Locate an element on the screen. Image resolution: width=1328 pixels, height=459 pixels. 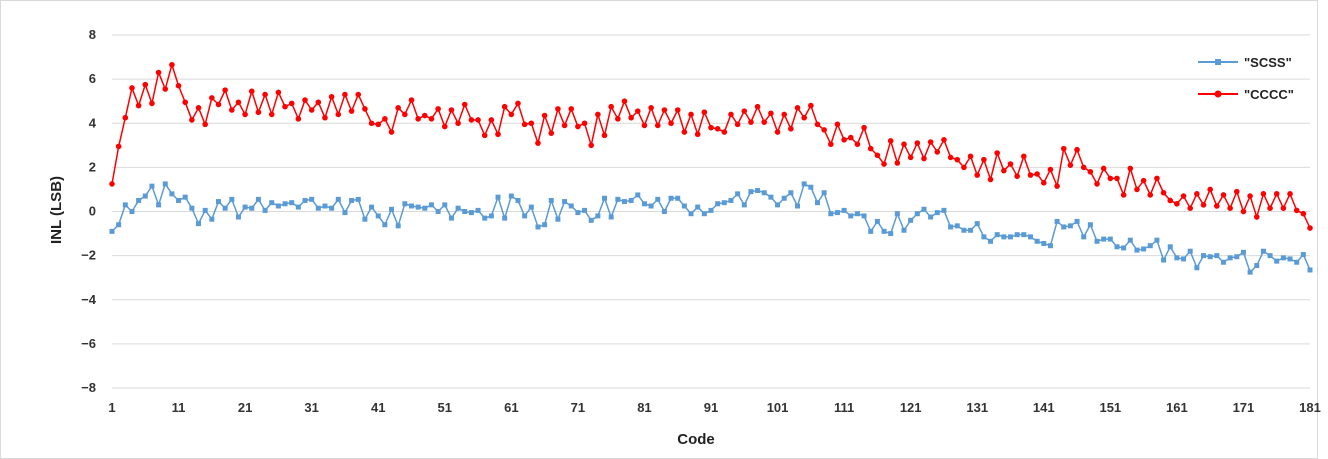
y-axis-title: INL (LSB) is located at coordinates (56, 210).